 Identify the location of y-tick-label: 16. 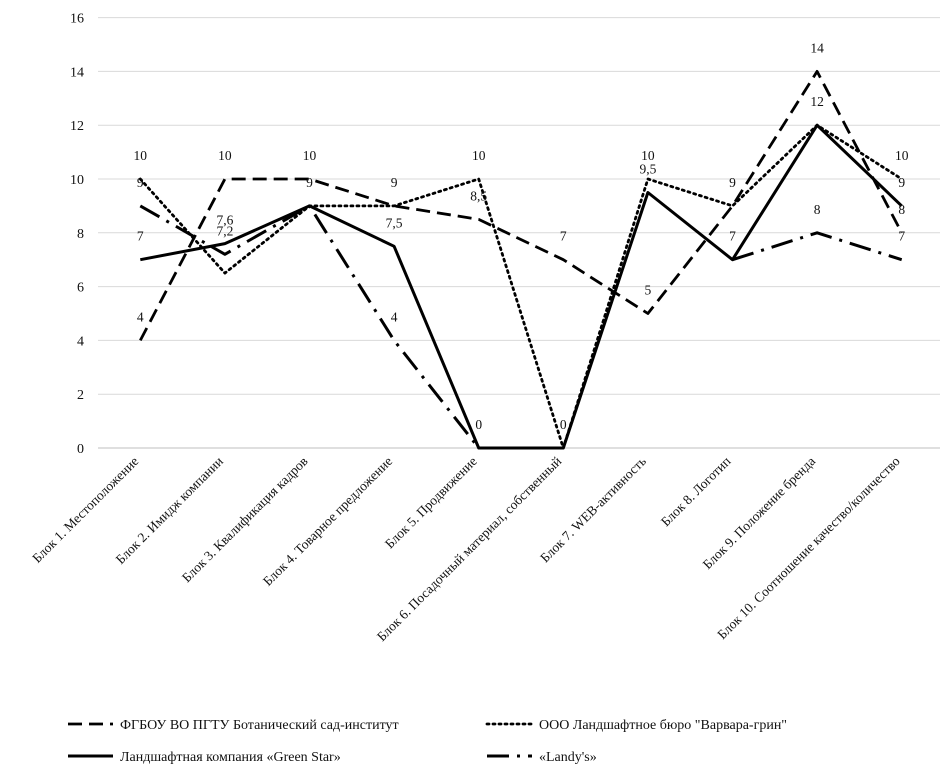
(77, 19).